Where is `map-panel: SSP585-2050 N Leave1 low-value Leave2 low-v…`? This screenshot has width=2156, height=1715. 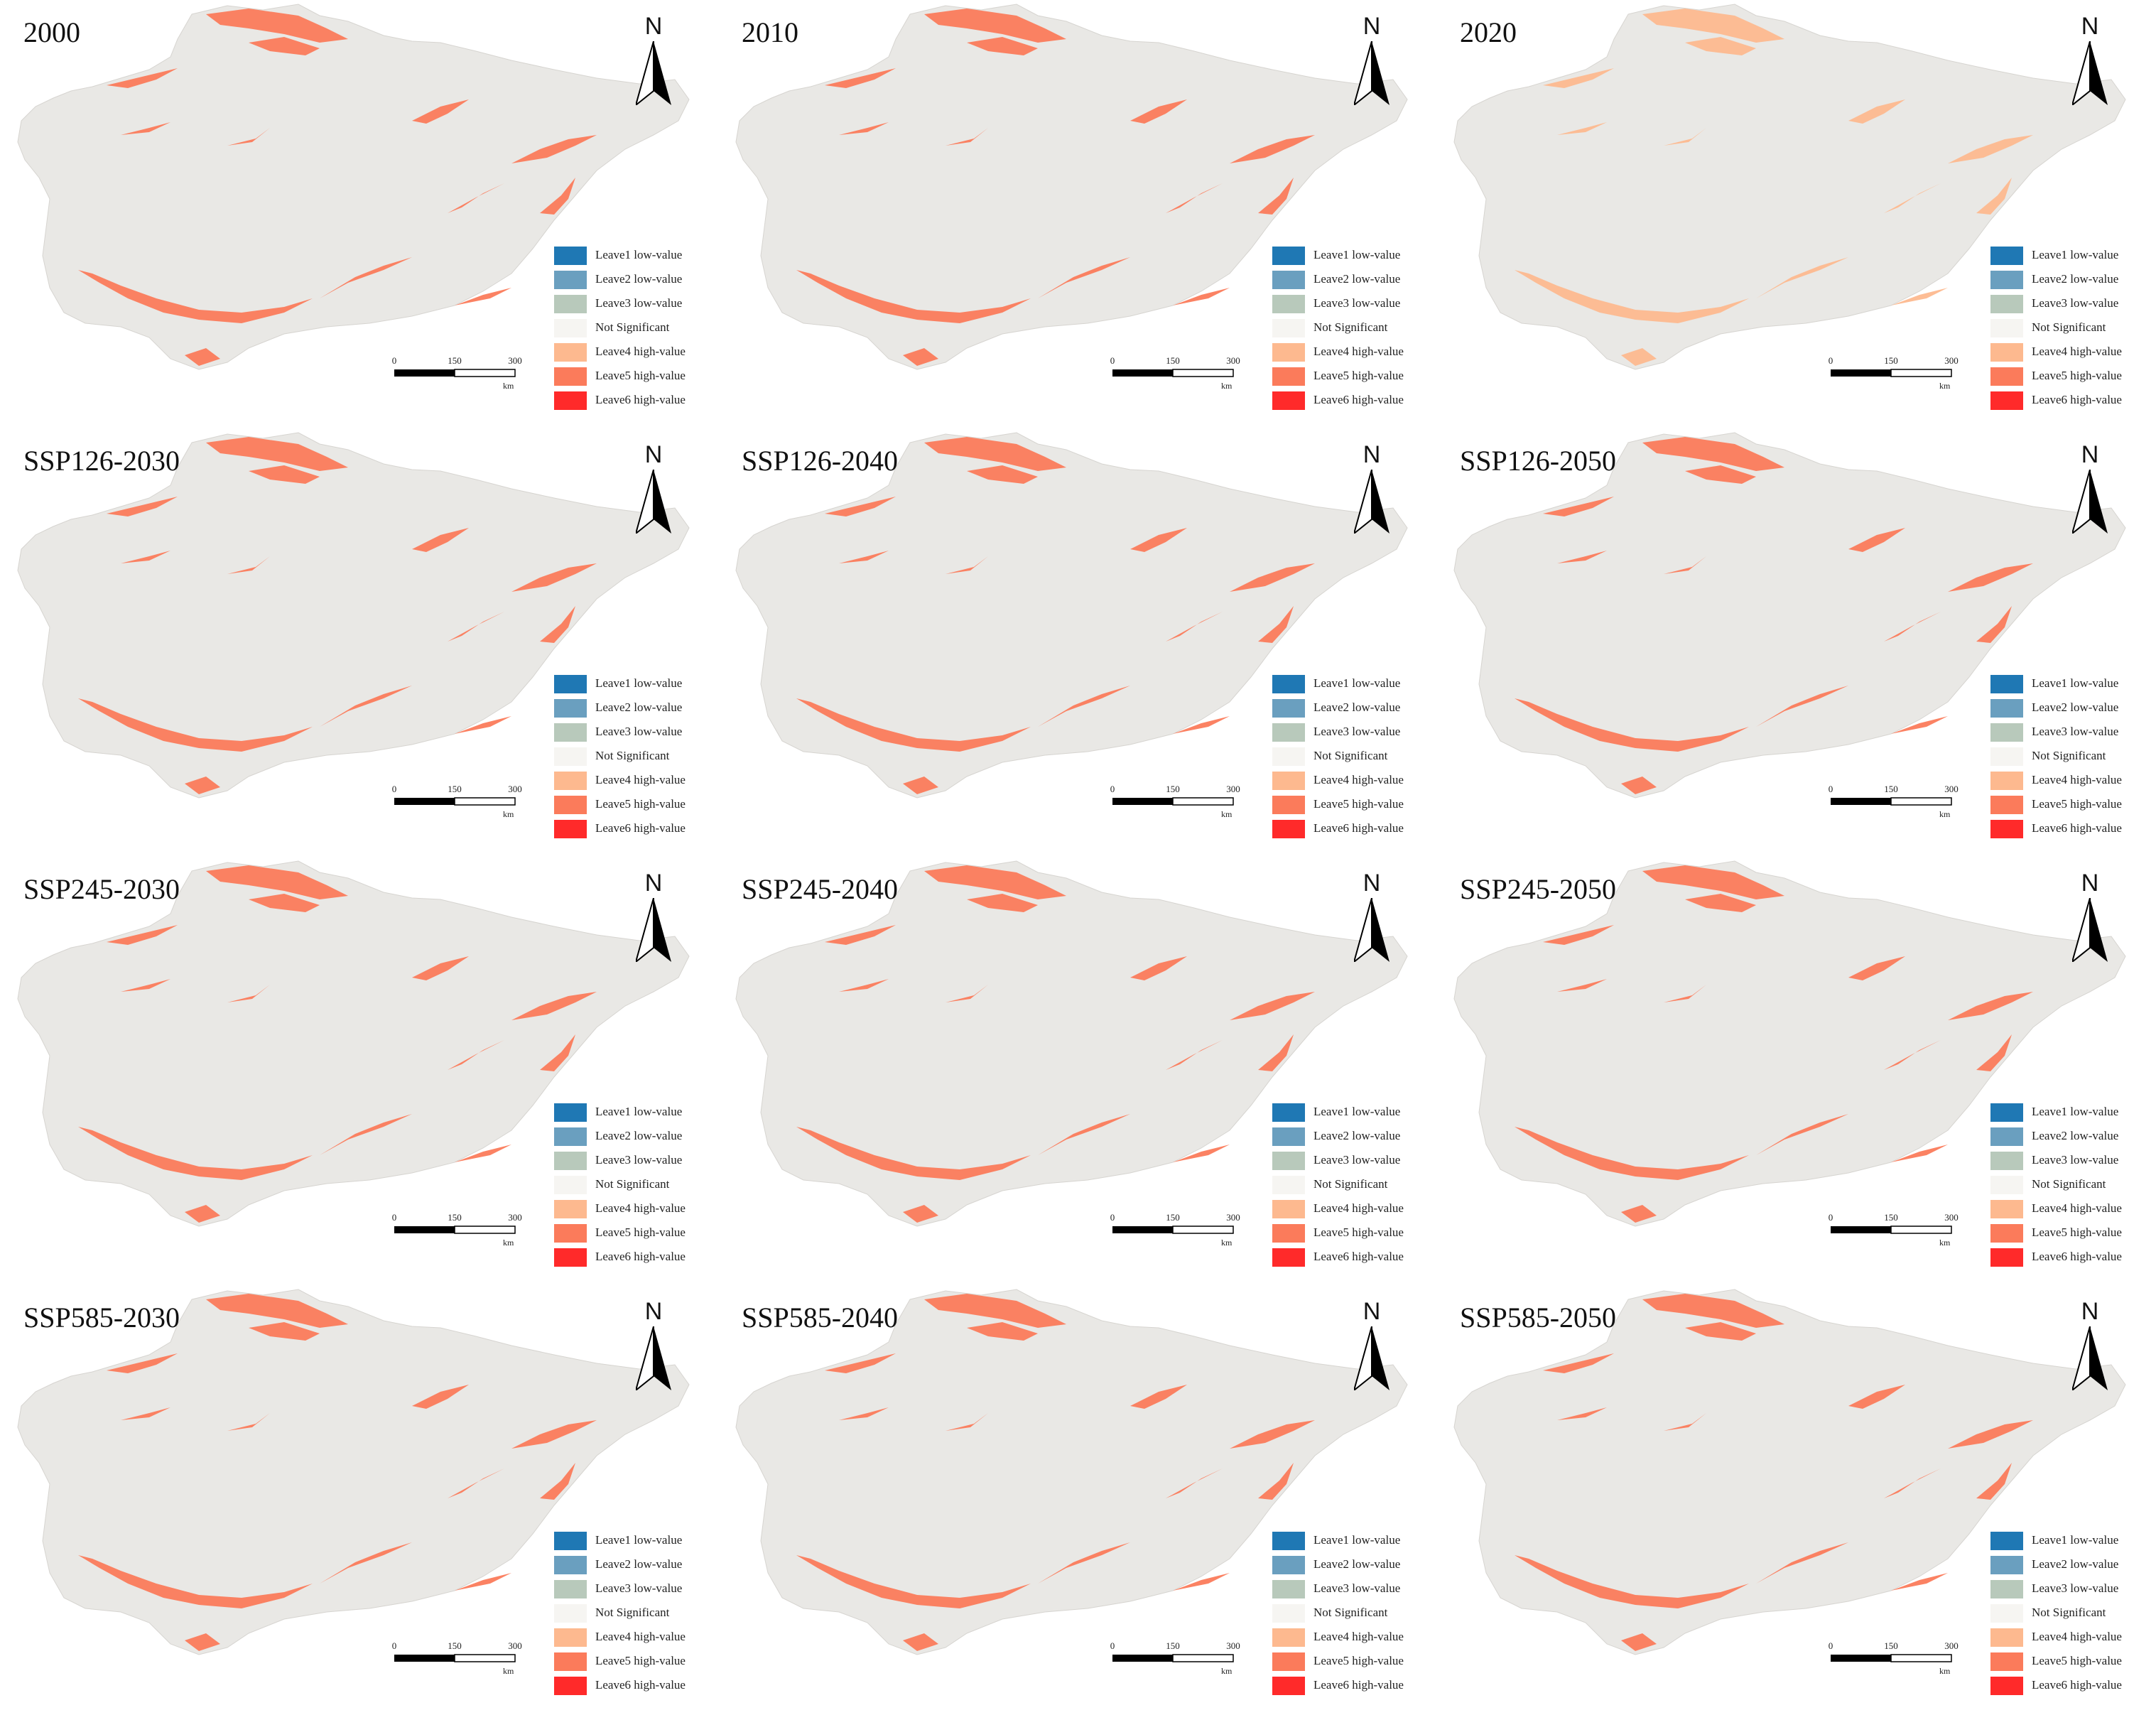 map-panel: SSP585-2050 N Leave1 low-value Leave2 low-v… is located at coordinates (1795, 1499).